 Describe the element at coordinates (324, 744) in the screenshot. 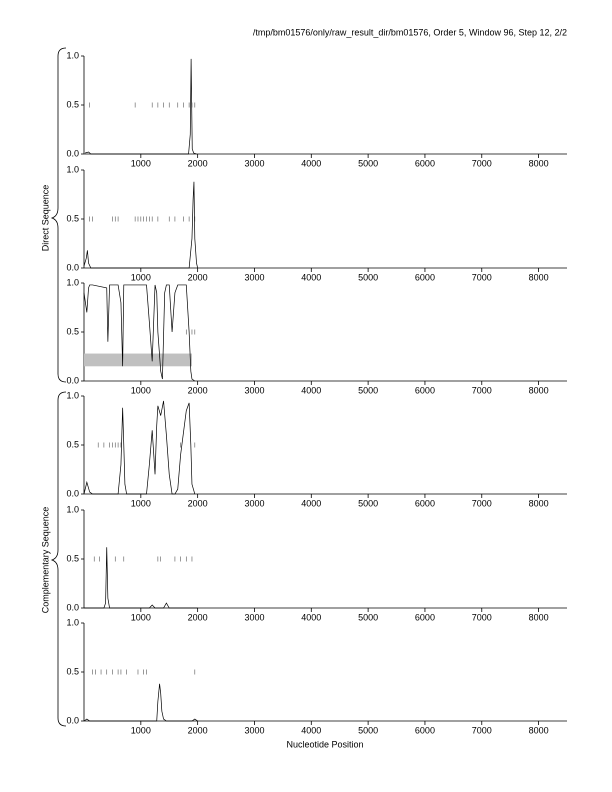

I see `x-axis-label: Nucleotide Position` at that location.